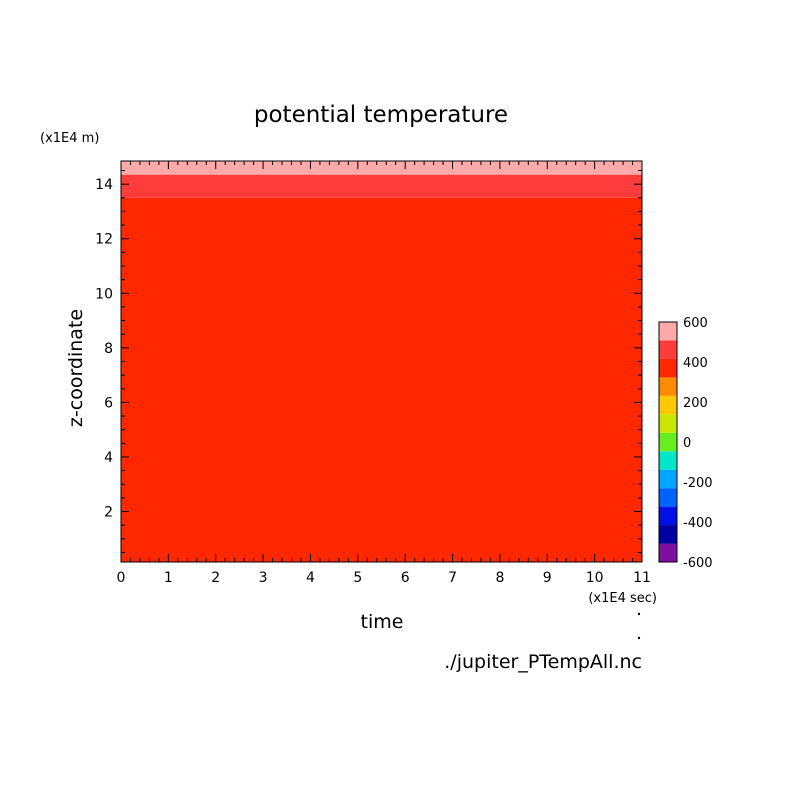 The image size is (804, 804). I want to click on source-file-label: ./jupiter_PTempAll.nc, so click(543, 662).